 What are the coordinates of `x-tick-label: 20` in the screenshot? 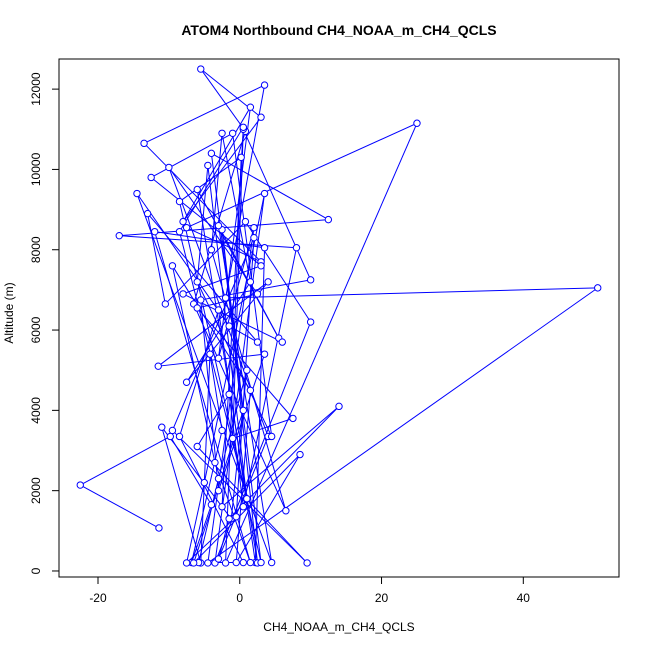 It's located at (382, 598).